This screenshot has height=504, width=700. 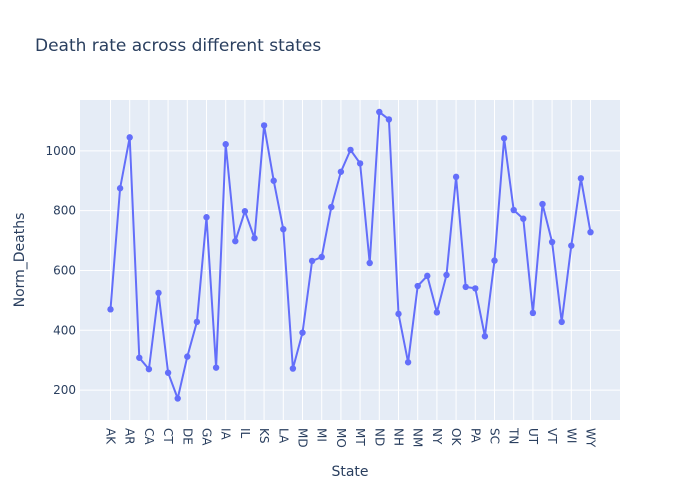 What do you see at coordinates (349, 472) in the screenshot?
I see `x-axis-title: State` at bounding box center [349, 472].